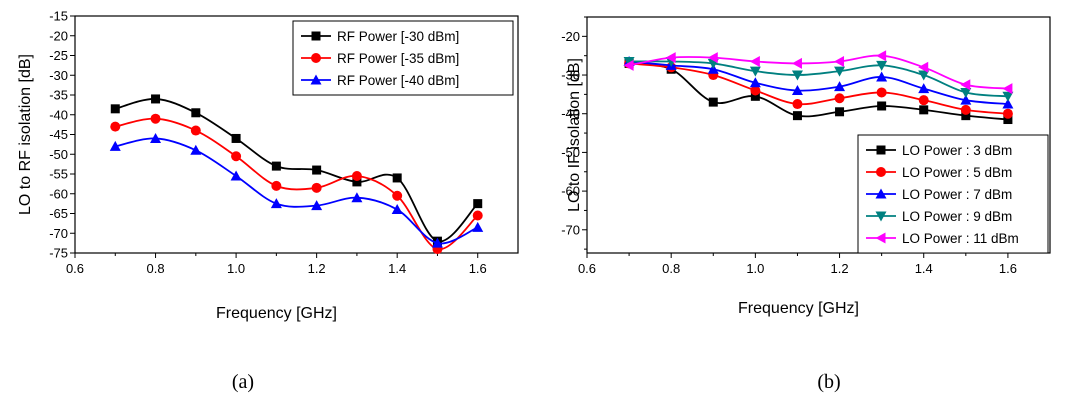 The width and height of the screenshot is (1075, 397). What do you see at coordinates (398, 36) in the screenshot?
I see `legend-entry: RF Power [-30 dBm]` at bounding box center [398, 36].